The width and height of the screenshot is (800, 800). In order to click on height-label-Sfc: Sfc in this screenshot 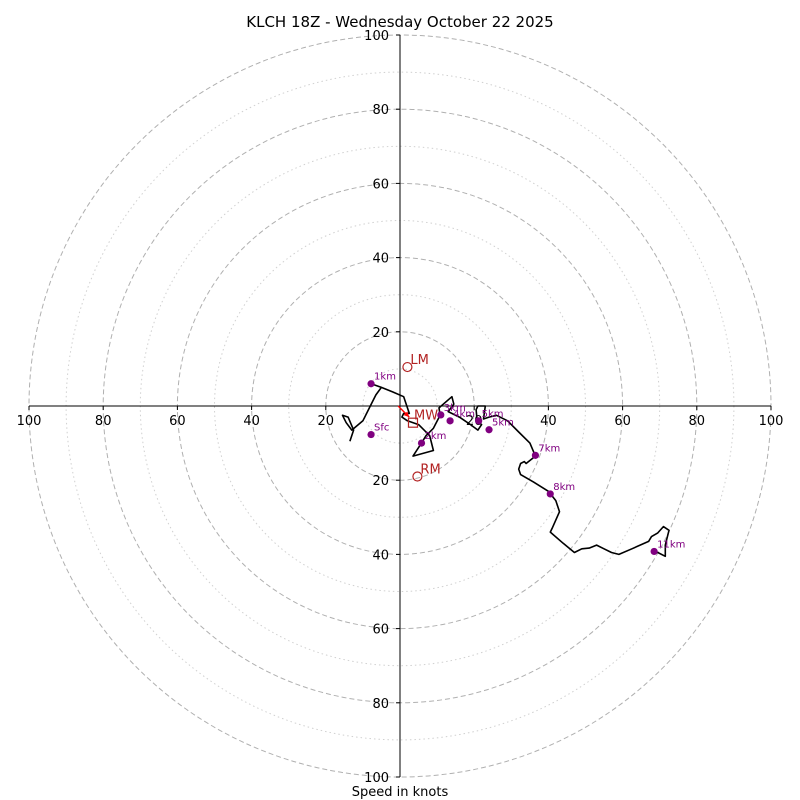, I will do `click(381, 428)`.